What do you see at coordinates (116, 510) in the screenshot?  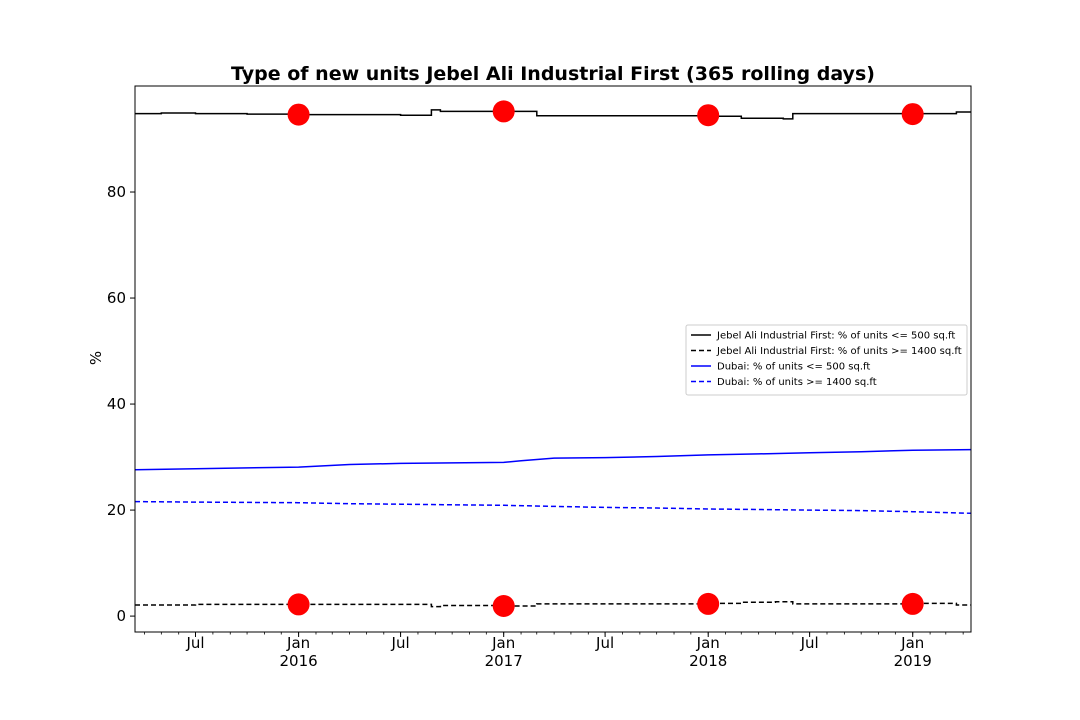 I see `y-tick-label: 20` at bounding box center [116, 510].